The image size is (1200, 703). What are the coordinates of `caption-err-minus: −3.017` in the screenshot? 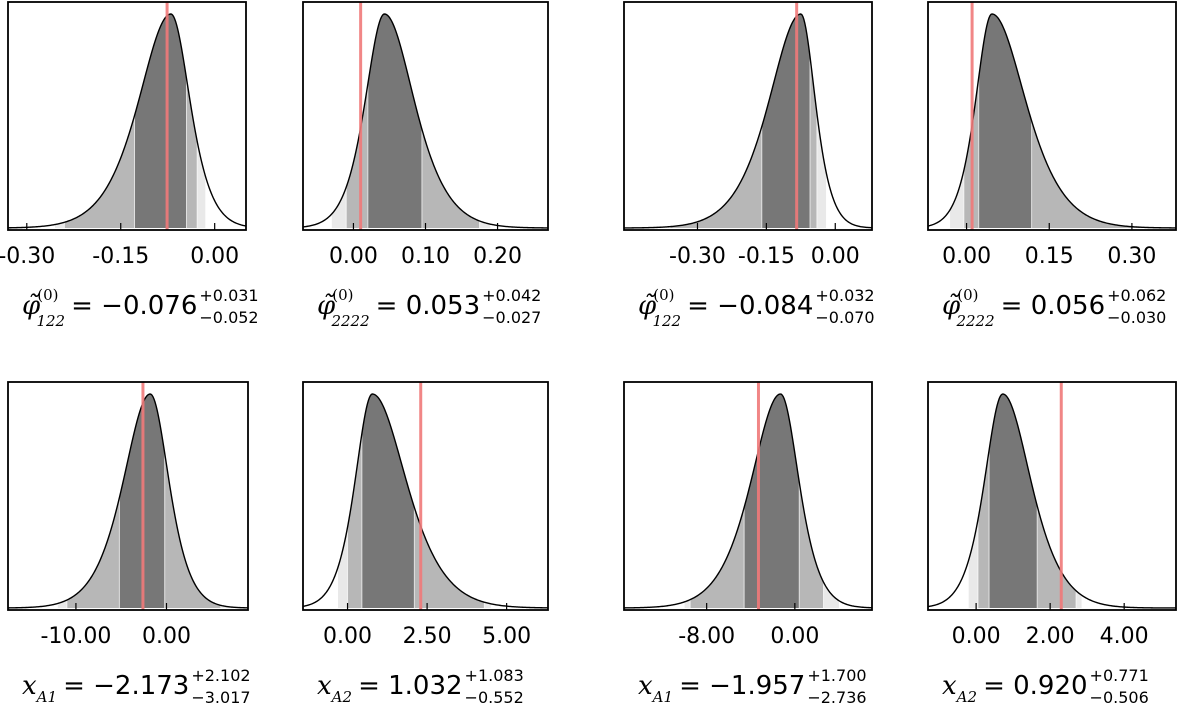 It's located at (220, 695).